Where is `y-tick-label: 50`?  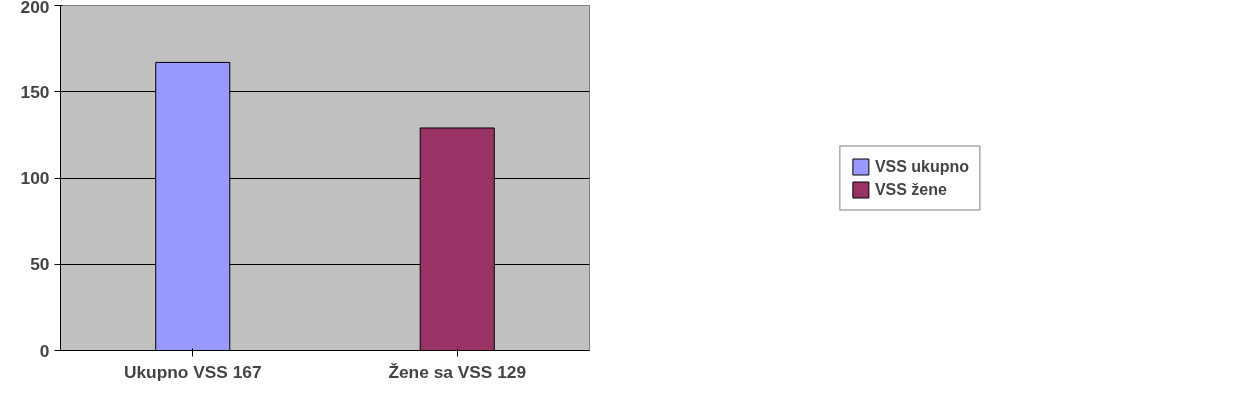
y-tick-label: 50 is located at coordinates (40, 264).